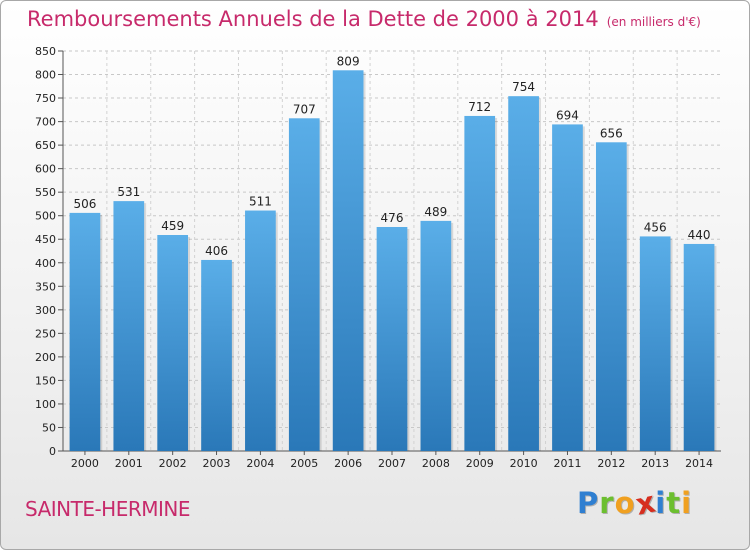 The height and width of the screenshot is (550, 750). Describe the element at coordinates (348, 260) in the screenshot. I see `bar-2006` at that location.